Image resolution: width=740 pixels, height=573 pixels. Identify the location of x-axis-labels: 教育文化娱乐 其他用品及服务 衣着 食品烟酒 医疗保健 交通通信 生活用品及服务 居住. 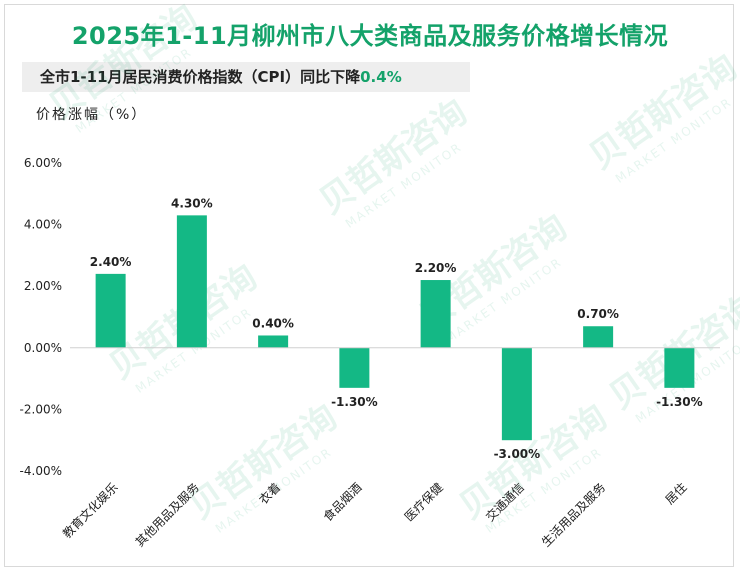
(374, 515).